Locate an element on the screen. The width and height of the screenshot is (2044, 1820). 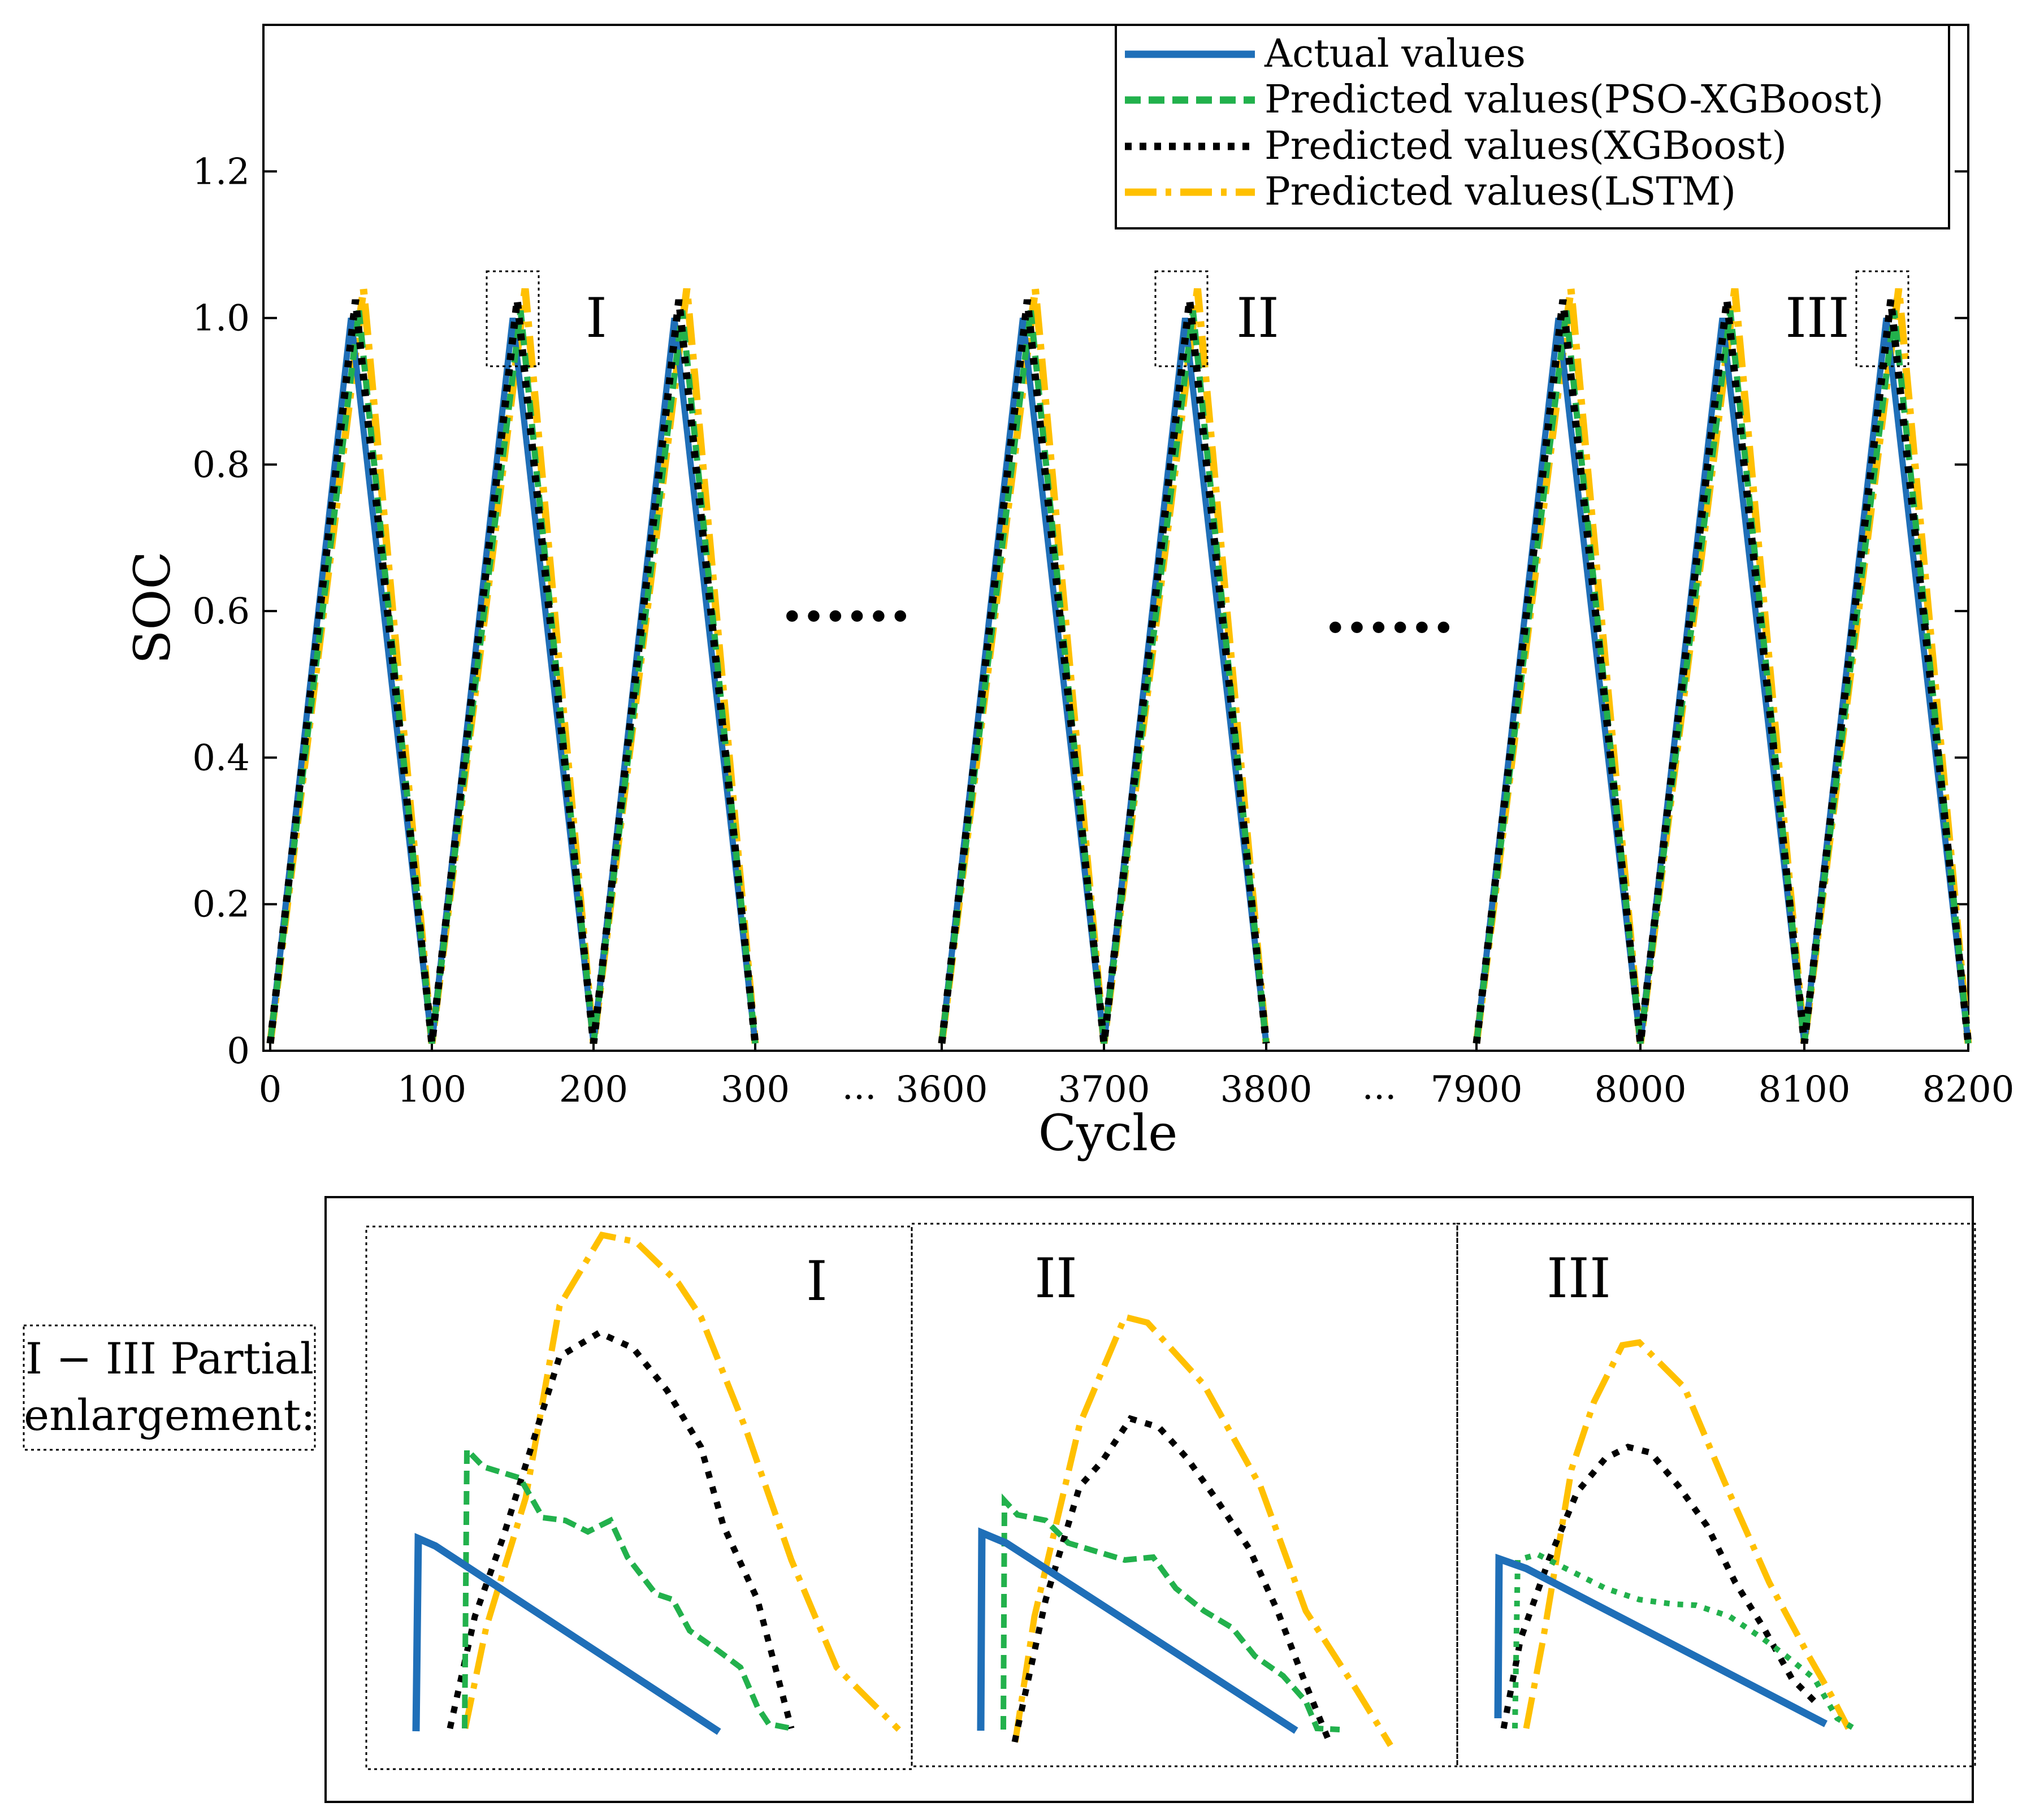
legend-label-pso: Predicted values(PSO-XGBoost) is located at coordinates (1573, 99).